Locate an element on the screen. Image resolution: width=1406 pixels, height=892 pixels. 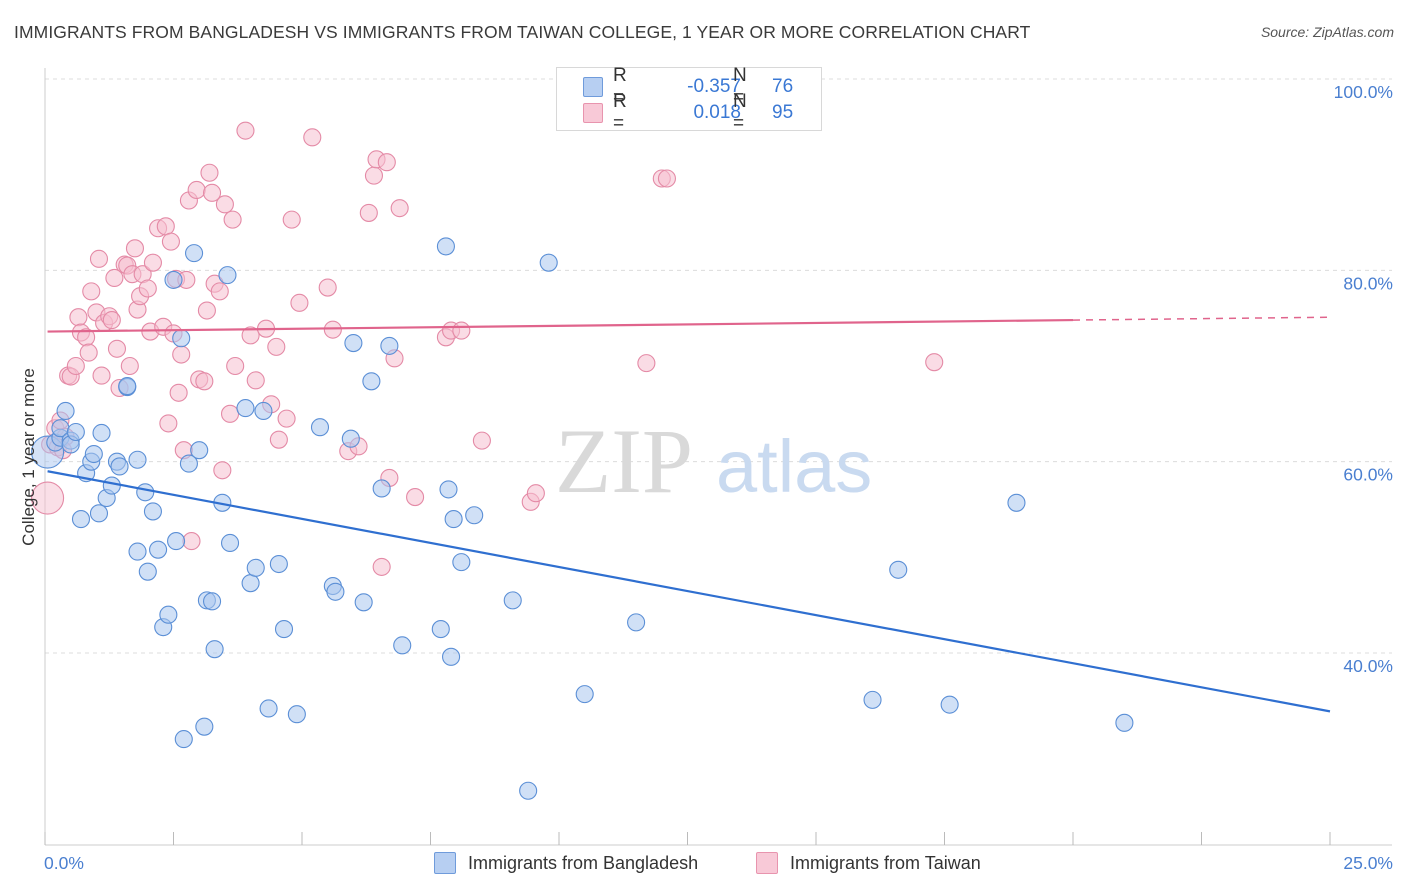
watermark-atlas: atlas is located at coordinates (794, 466).